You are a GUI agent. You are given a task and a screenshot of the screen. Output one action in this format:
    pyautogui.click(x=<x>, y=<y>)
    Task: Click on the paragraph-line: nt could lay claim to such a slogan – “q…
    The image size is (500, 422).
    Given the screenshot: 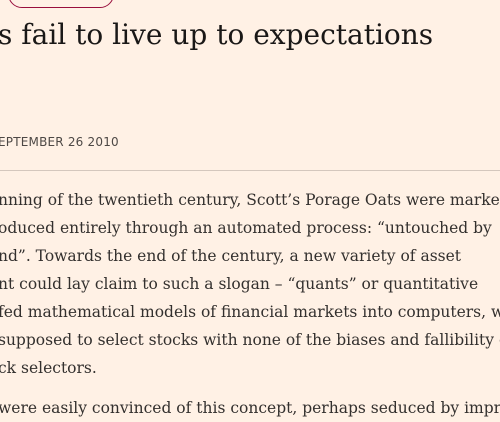 What is the action you would take?
    pyautogui.click(x=239, y=284)
    